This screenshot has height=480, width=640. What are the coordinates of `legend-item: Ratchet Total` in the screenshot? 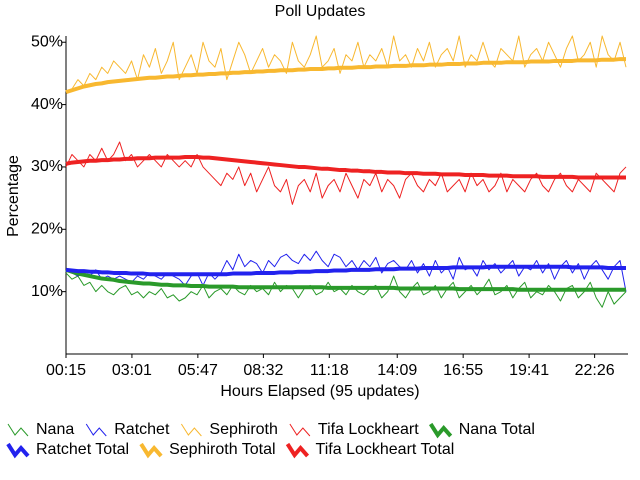 It's located at (67, 450).